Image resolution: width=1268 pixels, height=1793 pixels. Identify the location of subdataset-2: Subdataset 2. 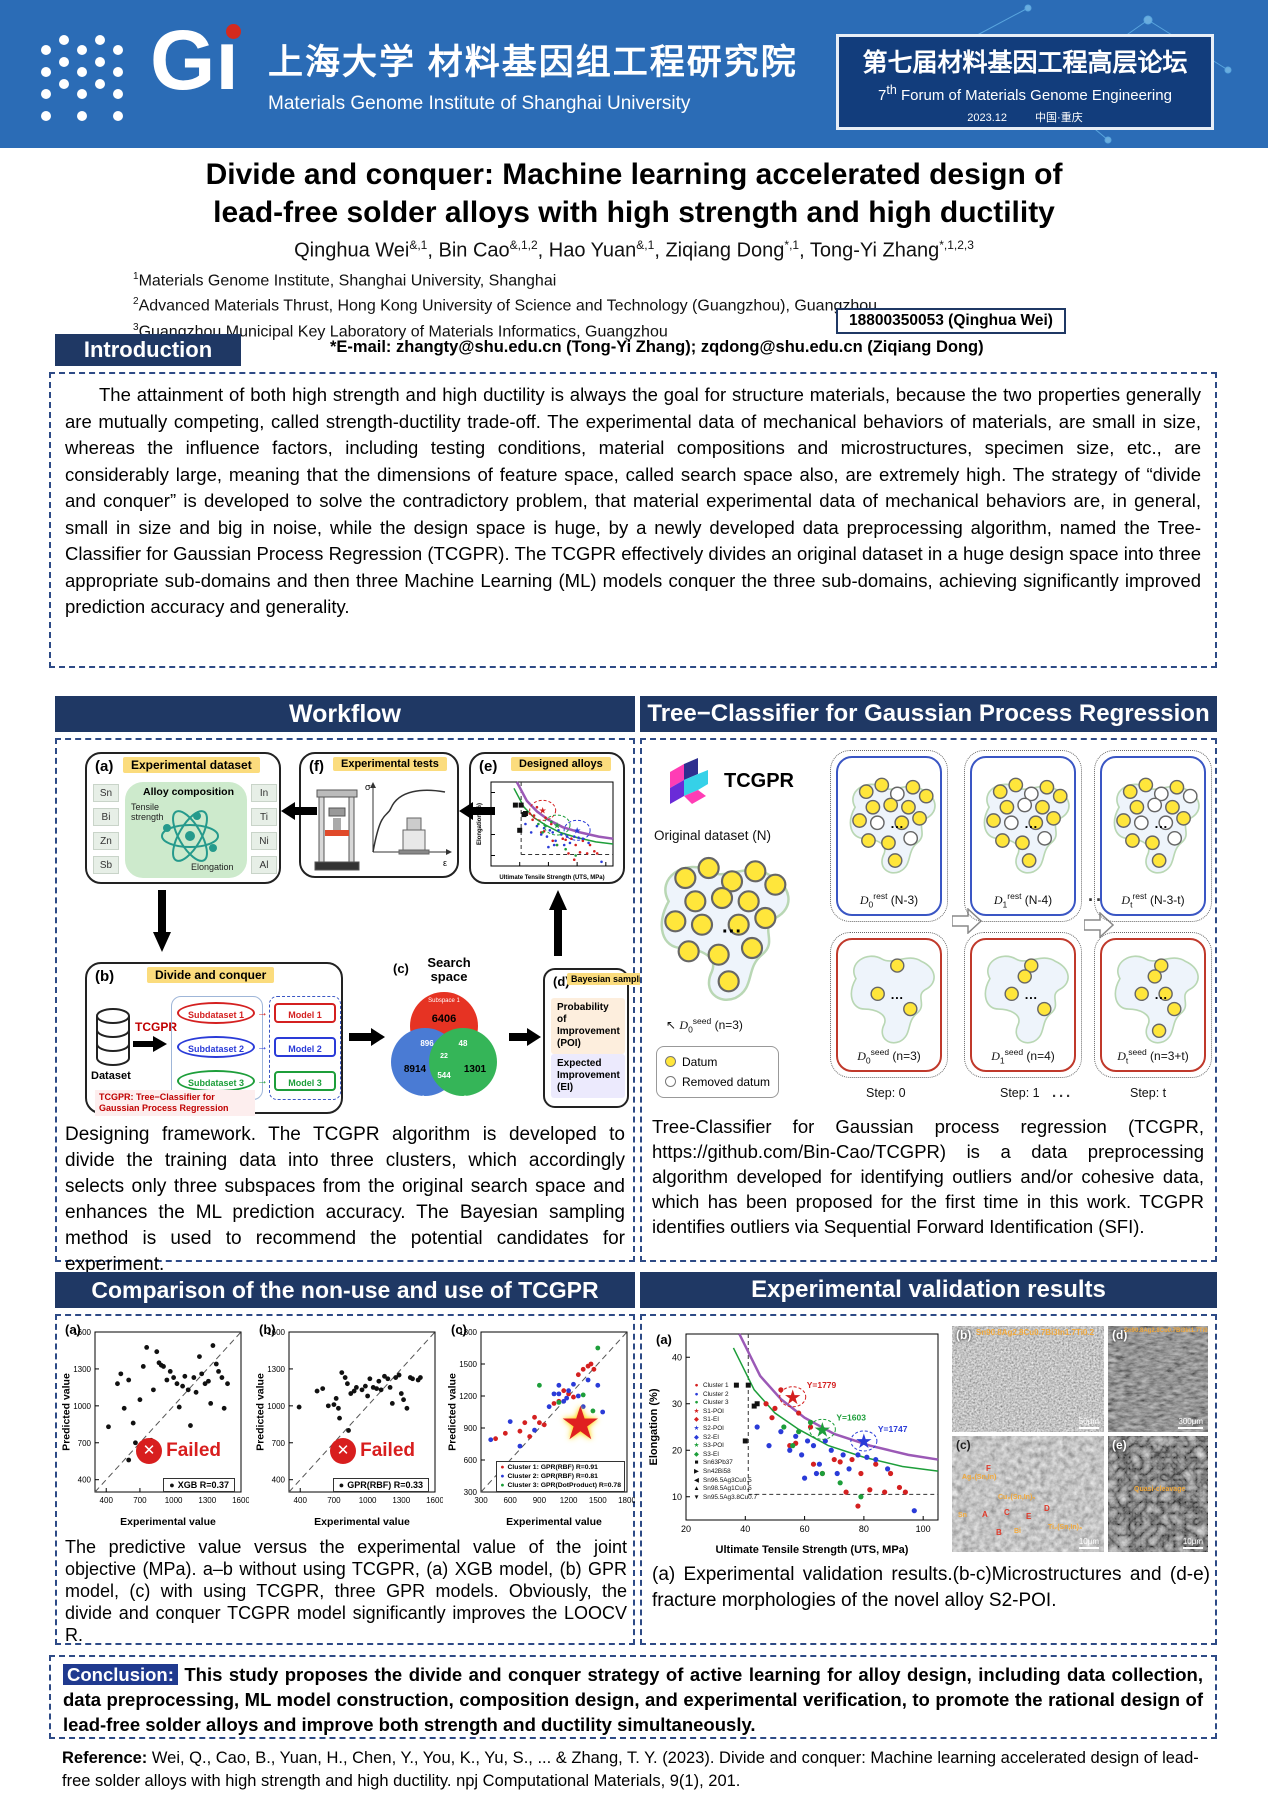
(216, 1047).